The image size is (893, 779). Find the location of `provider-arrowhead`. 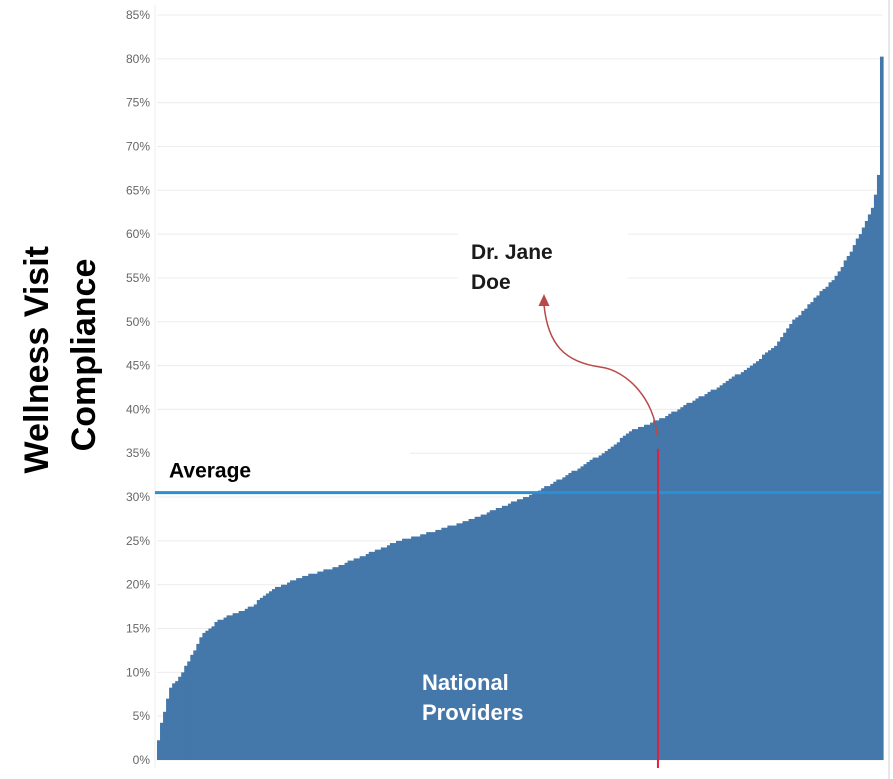

provider-arrowhead is located at coordinates (544, 300).